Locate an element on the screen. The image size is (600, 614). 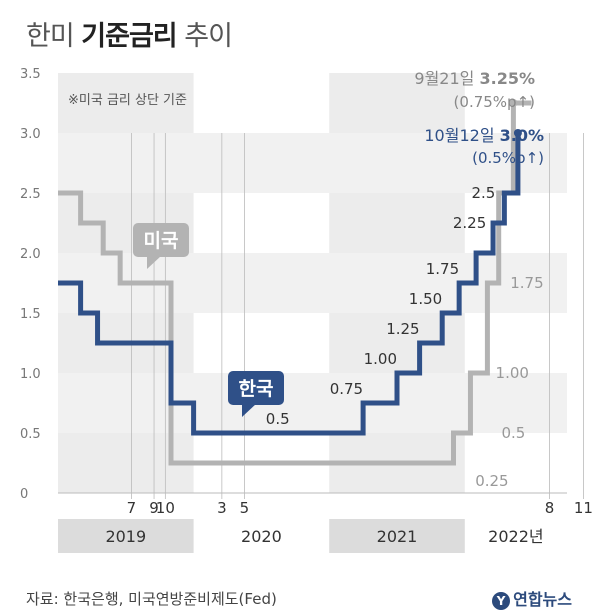
y-tick-label: 2.5 is located at coordinates (30, 194).